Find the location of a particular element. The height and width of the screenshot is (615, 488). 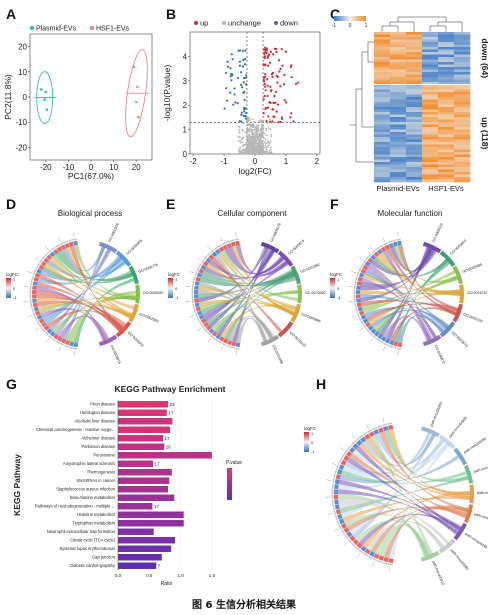

term-label: path:mmu00250 is located at coordinates (437, 415).